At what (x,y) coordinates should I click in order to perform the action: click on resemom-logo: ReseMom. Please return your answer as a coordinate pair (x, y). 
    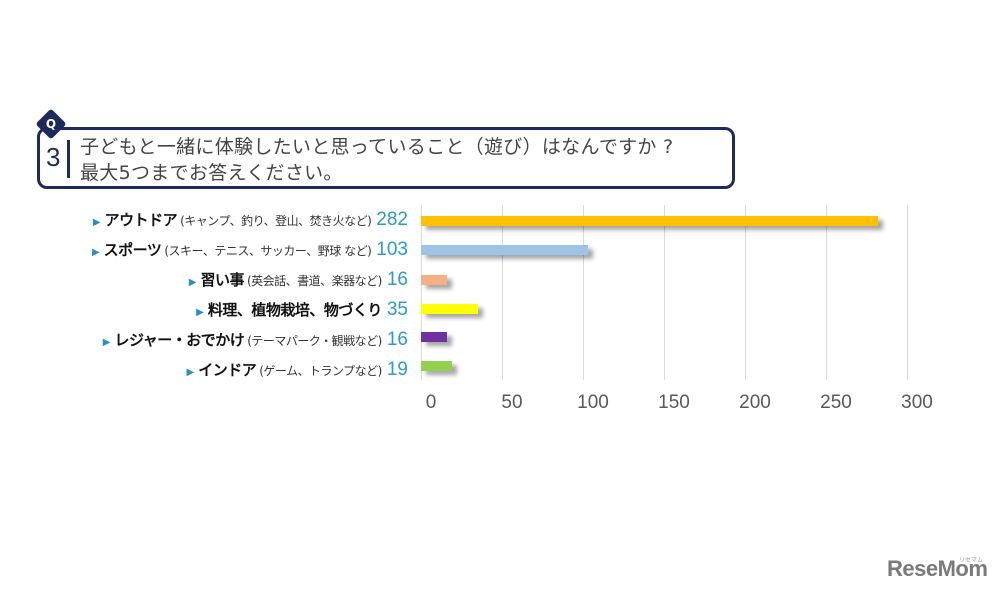
    Looking at the image, I should click on (937, 568).